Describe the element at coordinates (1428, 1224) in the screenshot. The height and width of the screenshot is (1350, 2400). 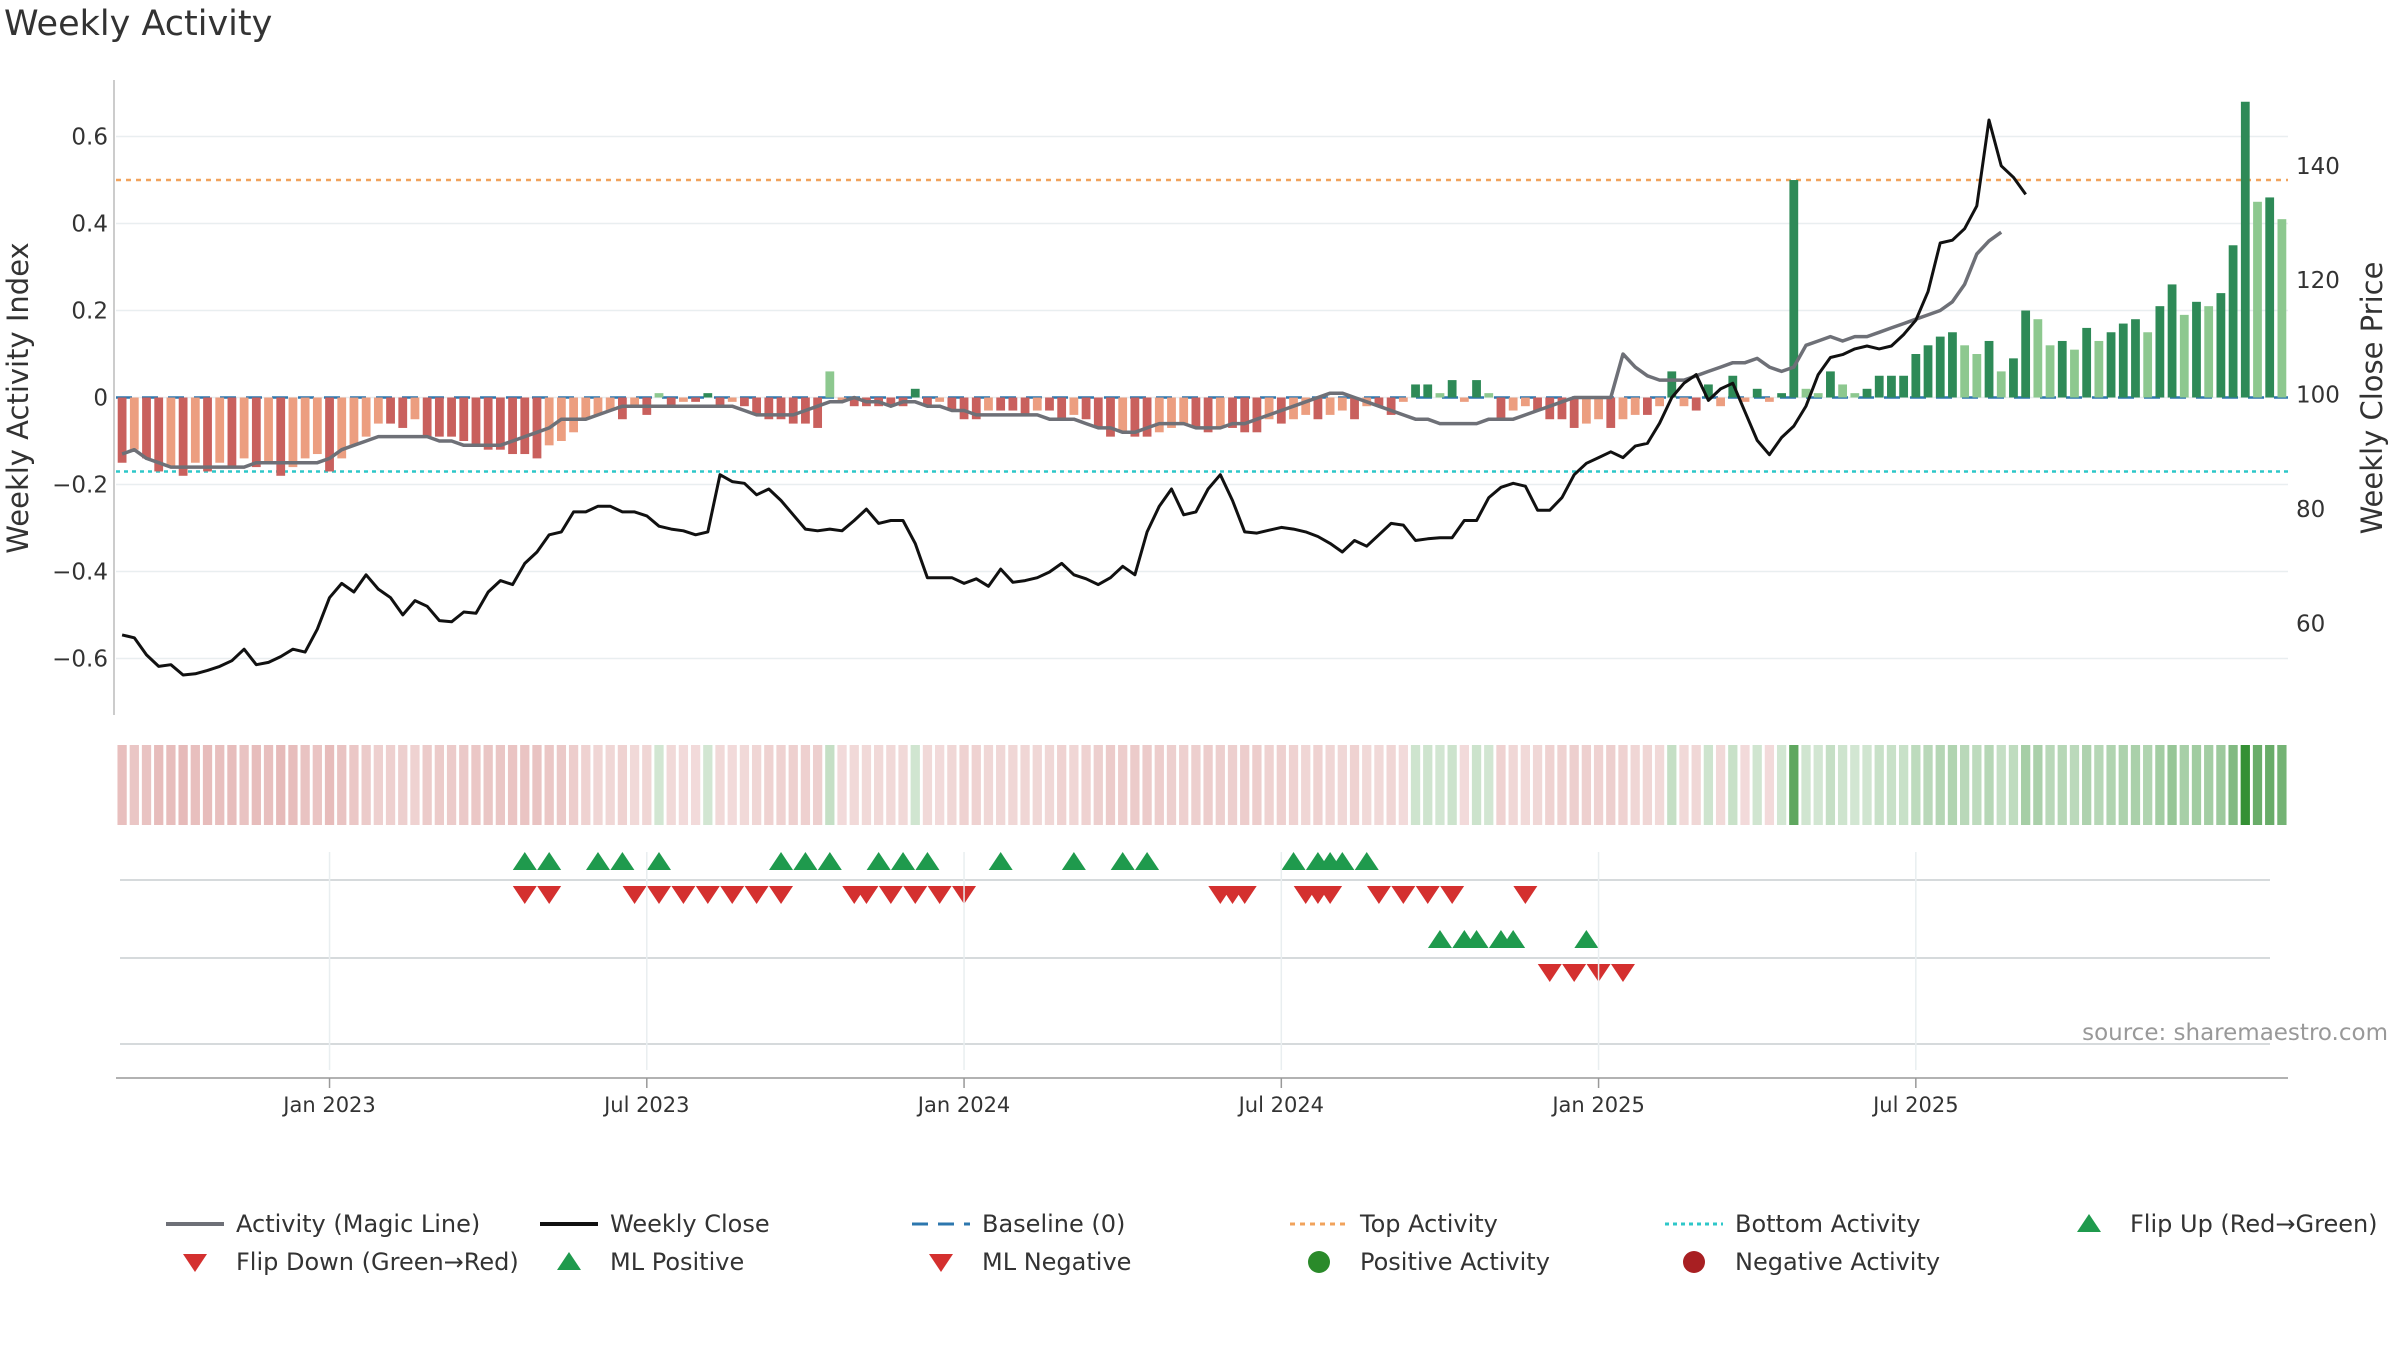
I see `legend-label: Top Activity` at that location.